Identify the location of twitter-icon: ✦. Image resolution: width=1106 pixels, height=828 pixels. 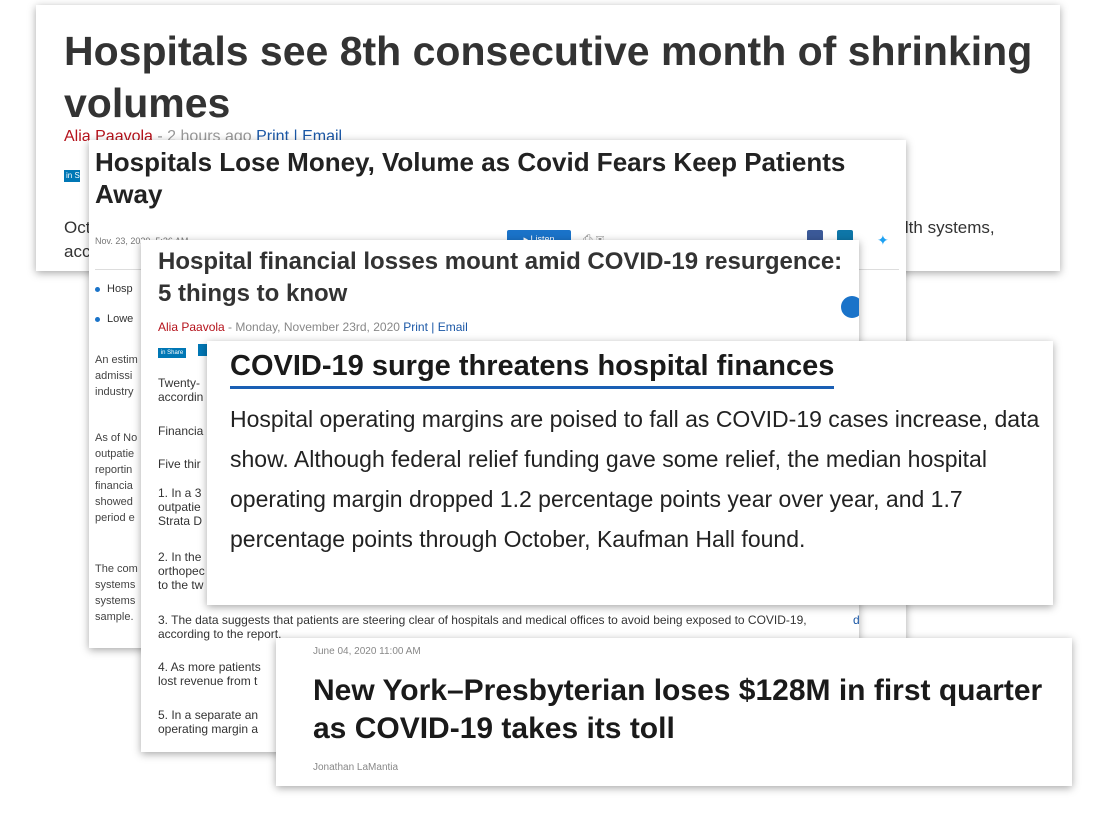
(883, 240).